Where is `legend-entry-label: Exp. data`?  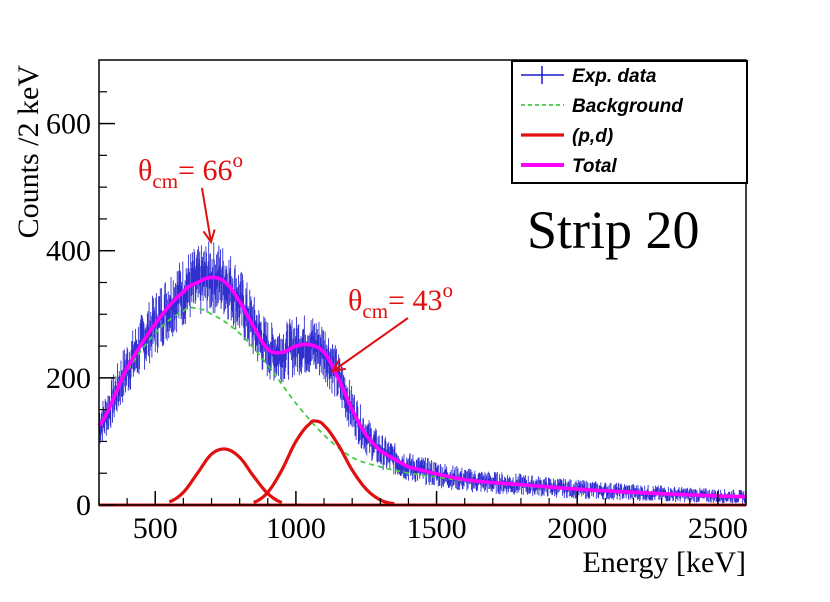
legend-entry-label: Exp. data is located at coordinates (614, 76).